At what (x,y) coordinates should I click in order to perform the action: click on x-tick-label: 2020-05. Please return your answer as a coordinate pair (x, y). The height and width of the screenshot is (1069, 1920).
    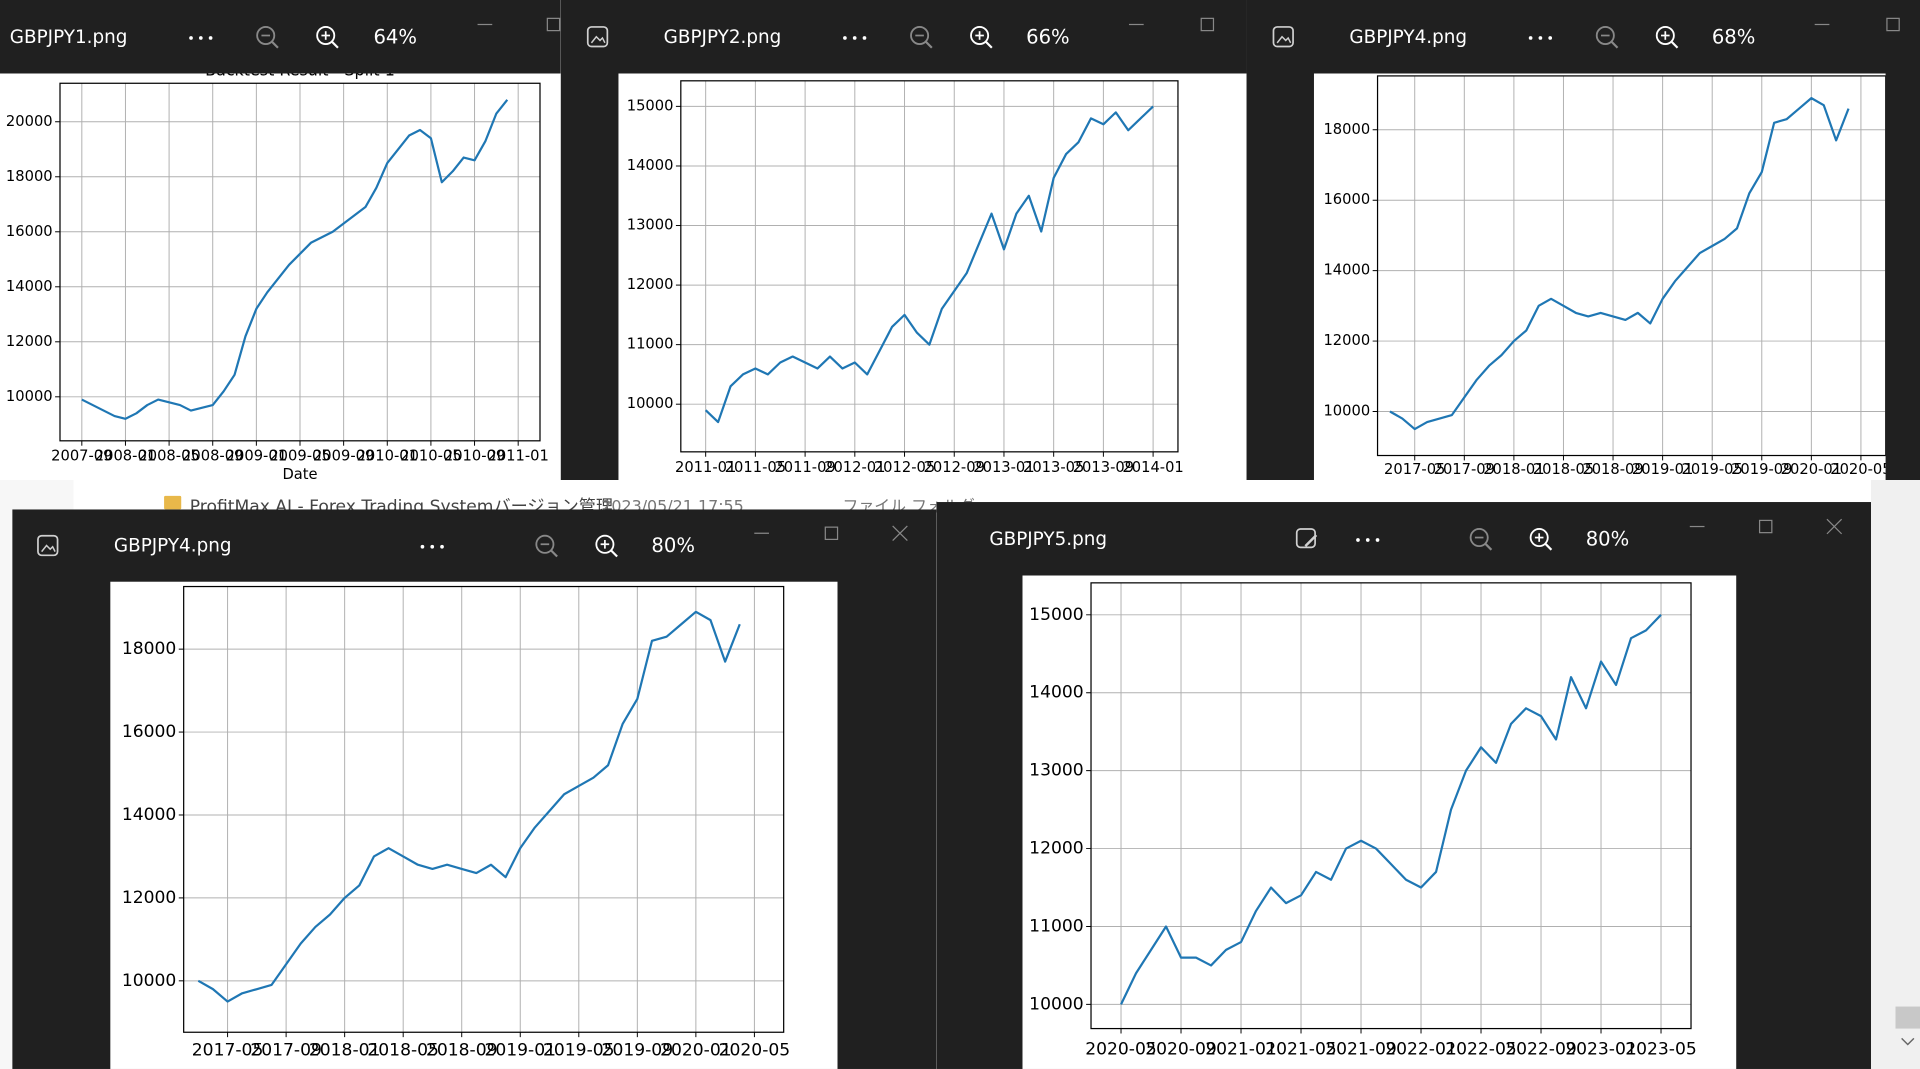
    Looking at the image, I should click on (755, 1051).